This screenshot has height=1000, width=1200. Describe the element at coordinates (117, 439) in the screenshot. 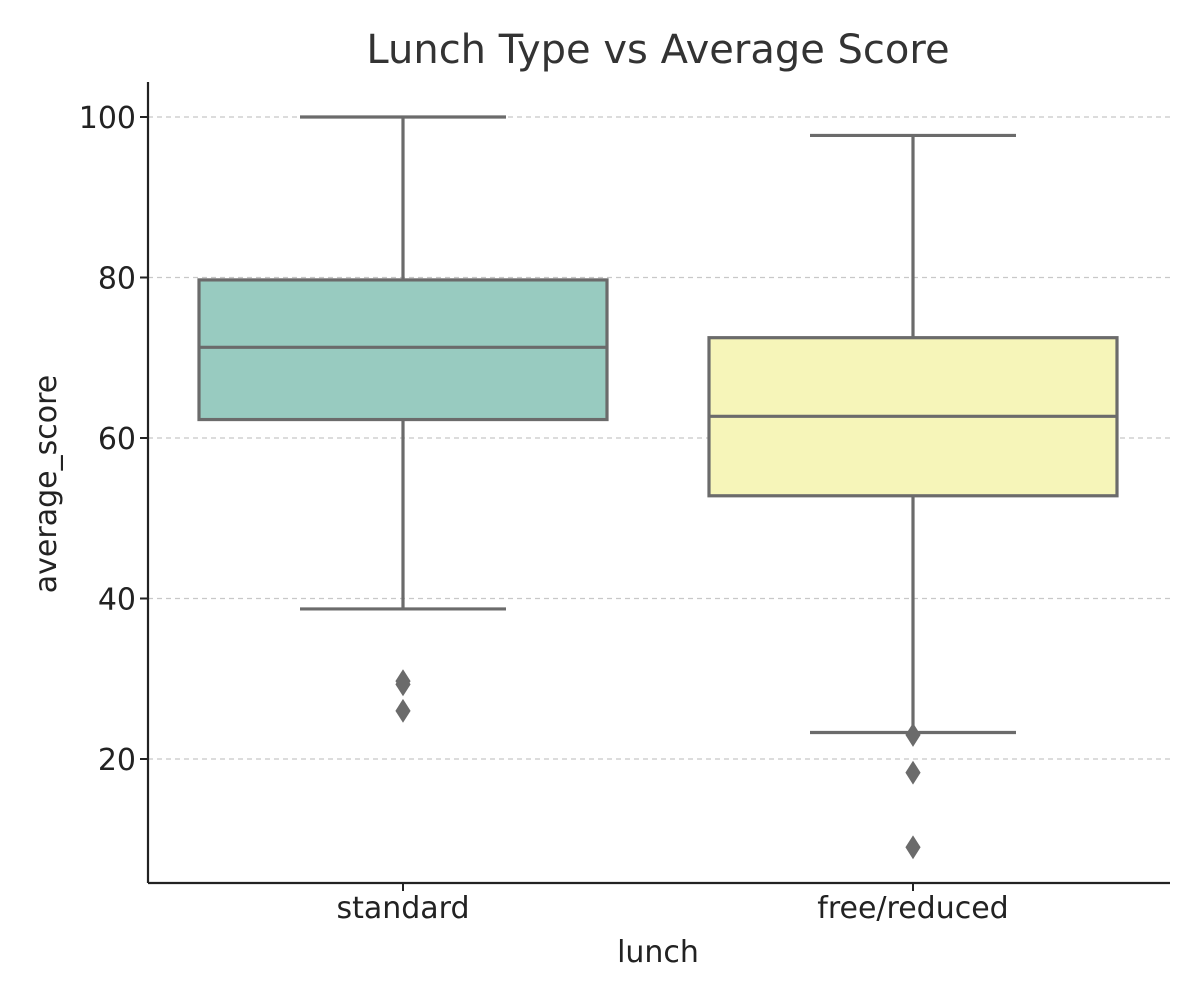

I see `y-tick-label-60: 60` at that location.